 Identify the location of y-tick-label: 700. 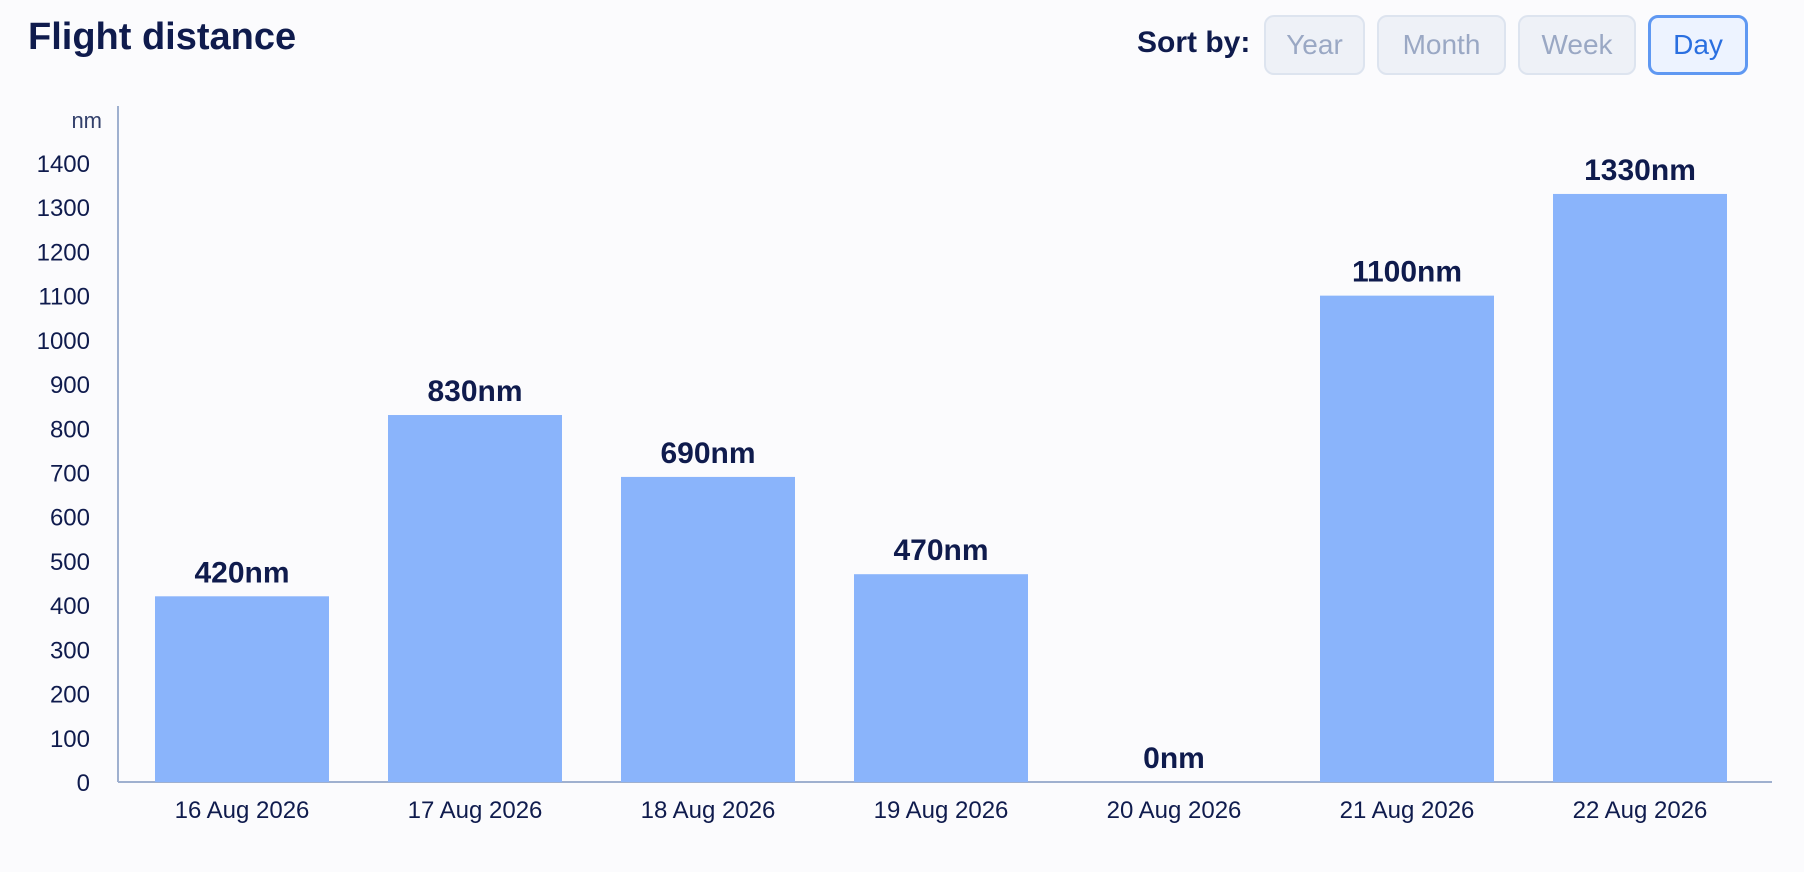
(70, 474).